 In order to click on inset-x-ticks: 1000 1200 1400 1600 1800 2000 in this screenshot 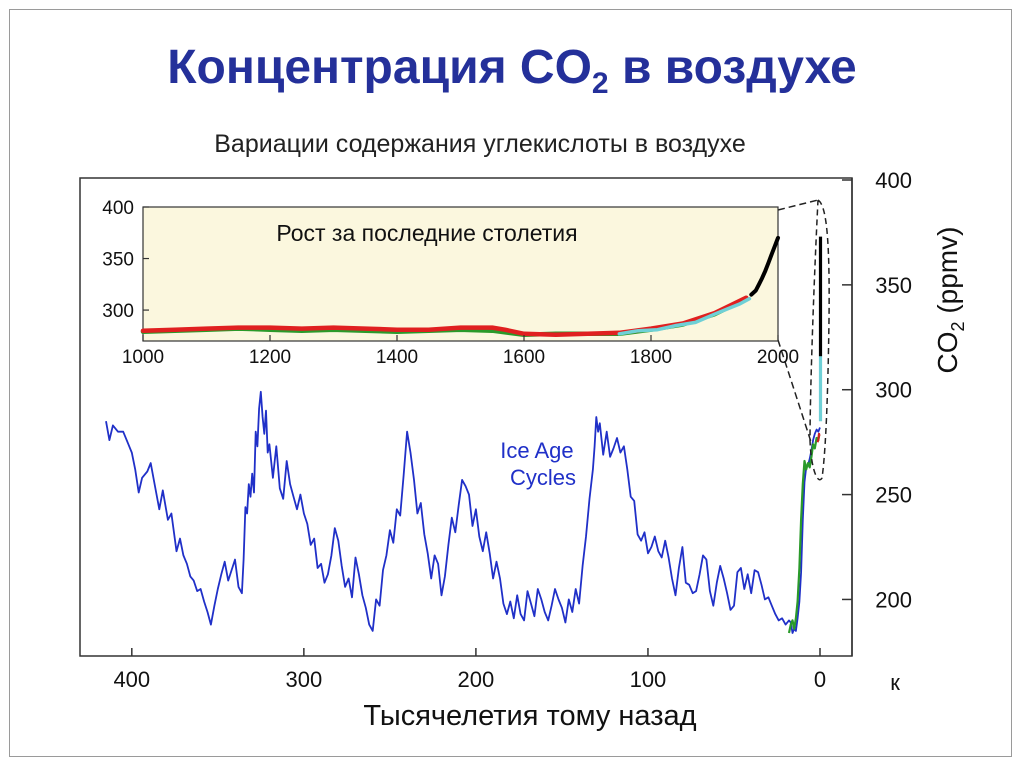, I will do `click(460, 351)`.